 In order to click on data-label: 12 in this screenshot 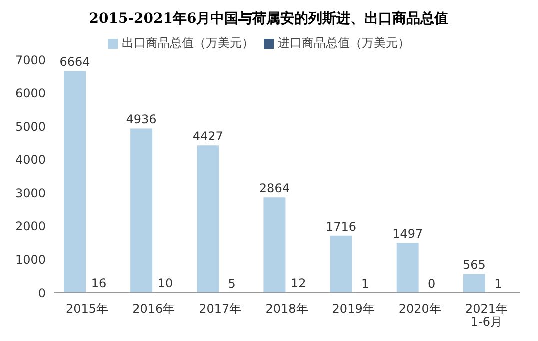, I will do `click(298, 283)`.